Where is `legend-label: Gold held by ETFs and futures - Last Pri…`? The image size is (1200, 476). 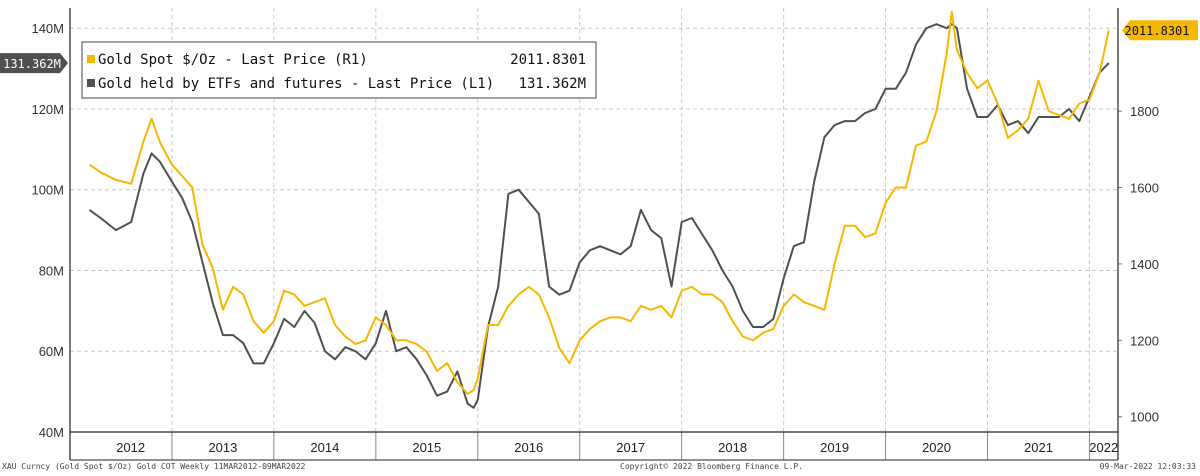 legend-label: Gold held by ETFs and futures - Last Pri… is located at coordinates (296, 84).